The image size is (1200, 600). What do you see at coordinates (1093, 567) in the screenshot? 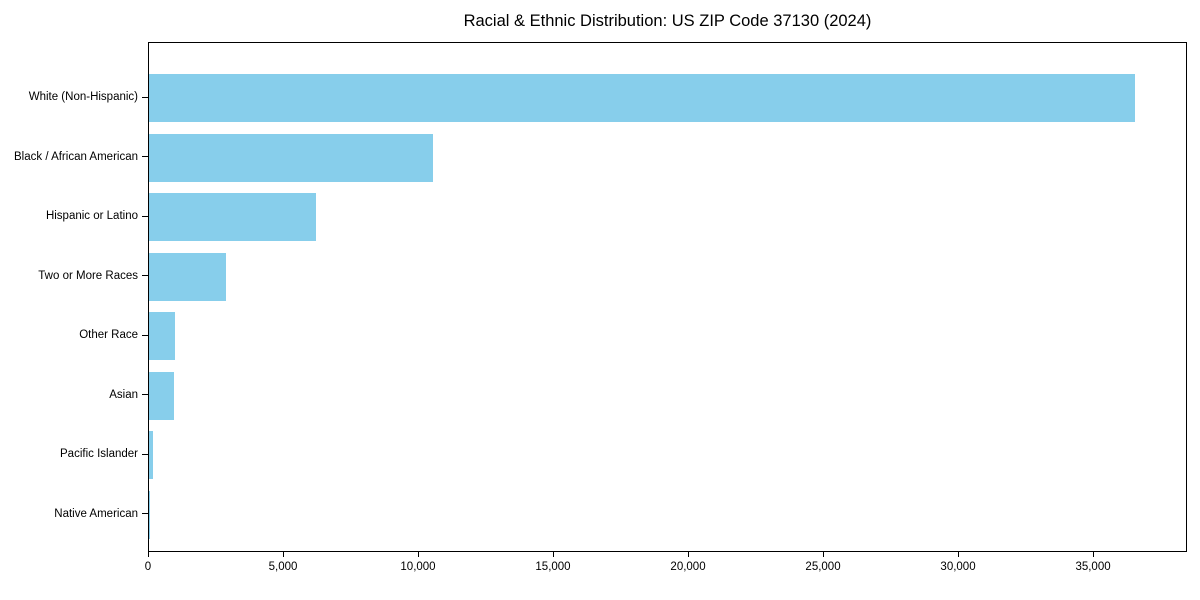
I see `x-axis-tick-label: 35,000` at bounding box center [1093, 567].